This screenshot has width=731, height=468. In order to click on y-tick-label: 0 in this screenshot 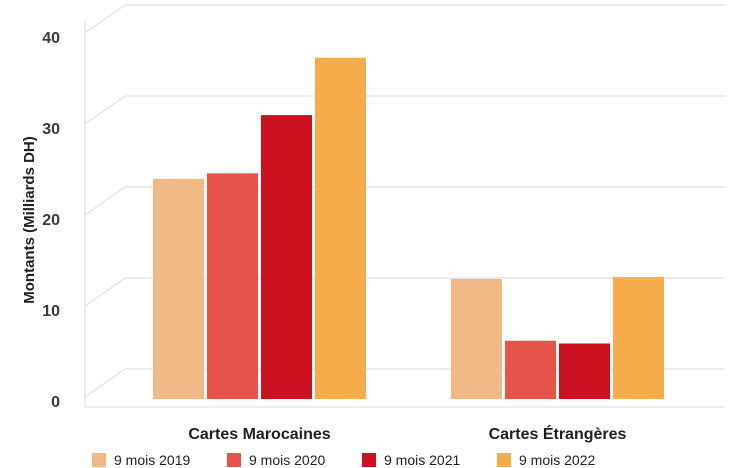, I will do `click(55, 402)`.